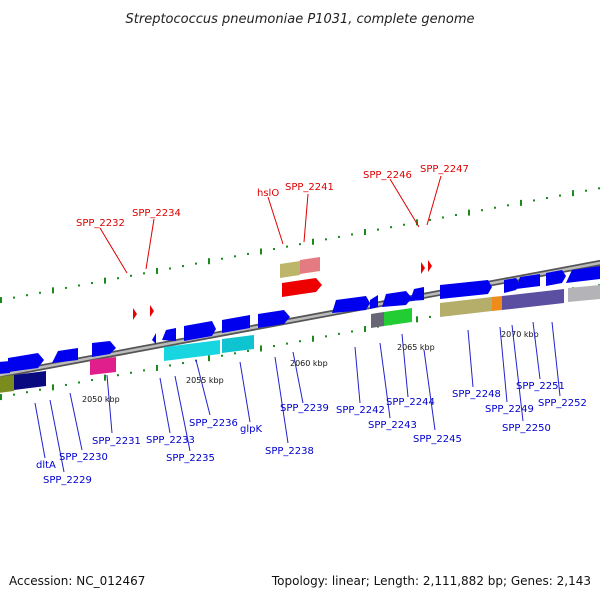 Image resolution: width=600 pixels, height=600 pixels. I want to click on gene-label: SPP_2236, so click(213, 423).